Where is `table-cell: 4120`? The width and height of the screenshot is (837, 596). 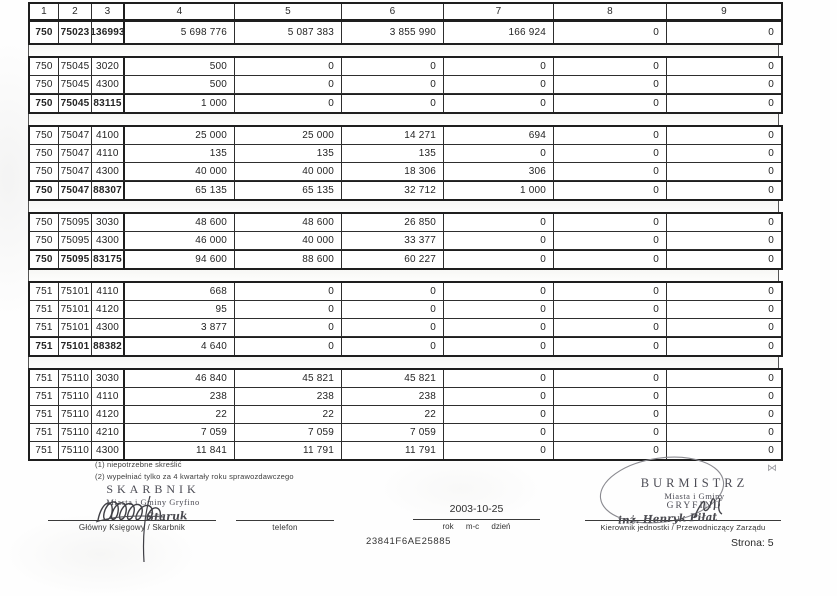
table-cell: 4120 is located at coordinates (108, 414).